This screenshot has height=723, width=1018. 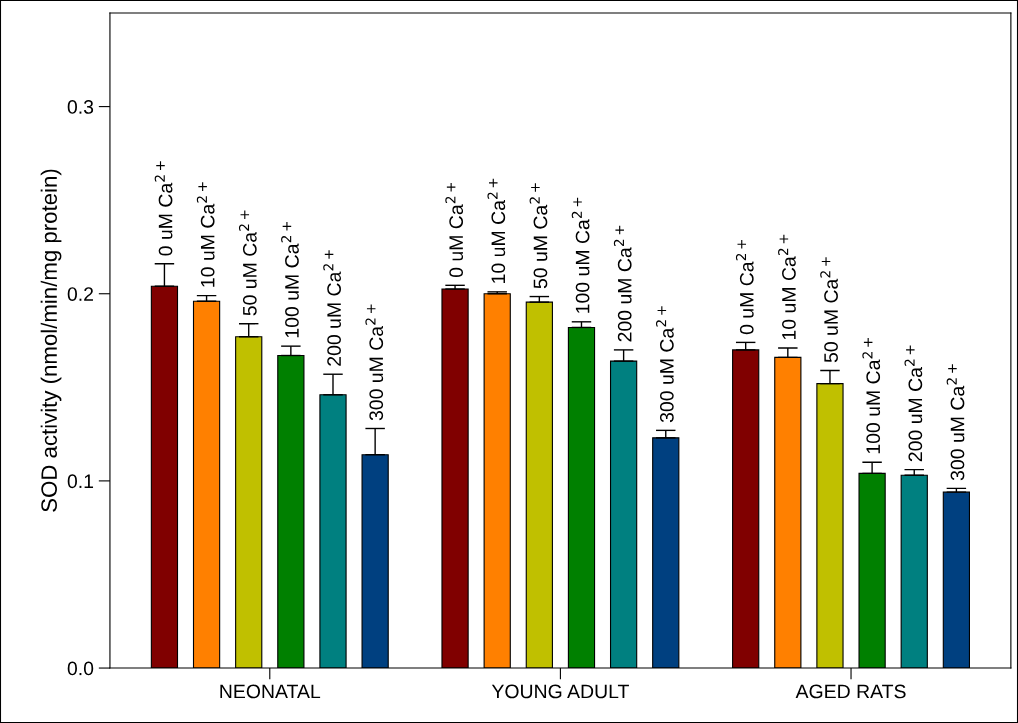 What do you see at coordinates (80, 107) in the screenshot?
I see `y-tick-label: 0.3` at bounding box center [80, 107].